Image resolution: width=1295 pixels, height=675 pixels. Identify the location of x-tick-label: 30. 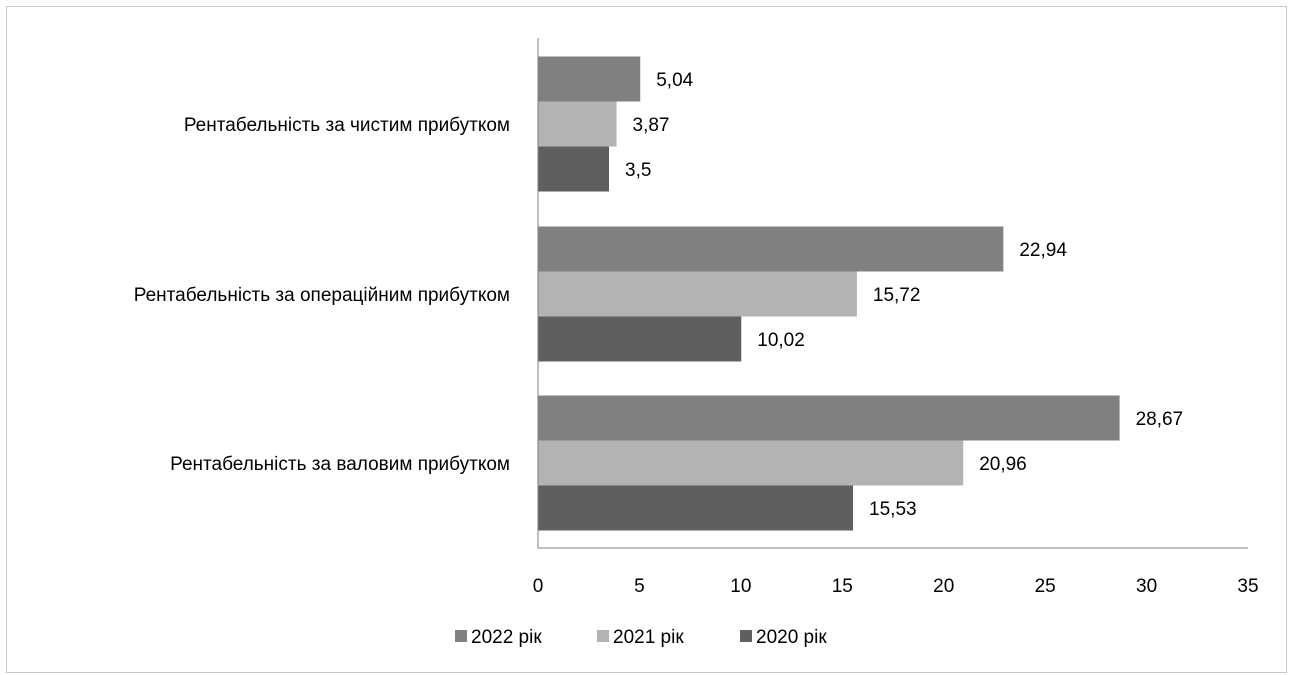
(1146, 586).